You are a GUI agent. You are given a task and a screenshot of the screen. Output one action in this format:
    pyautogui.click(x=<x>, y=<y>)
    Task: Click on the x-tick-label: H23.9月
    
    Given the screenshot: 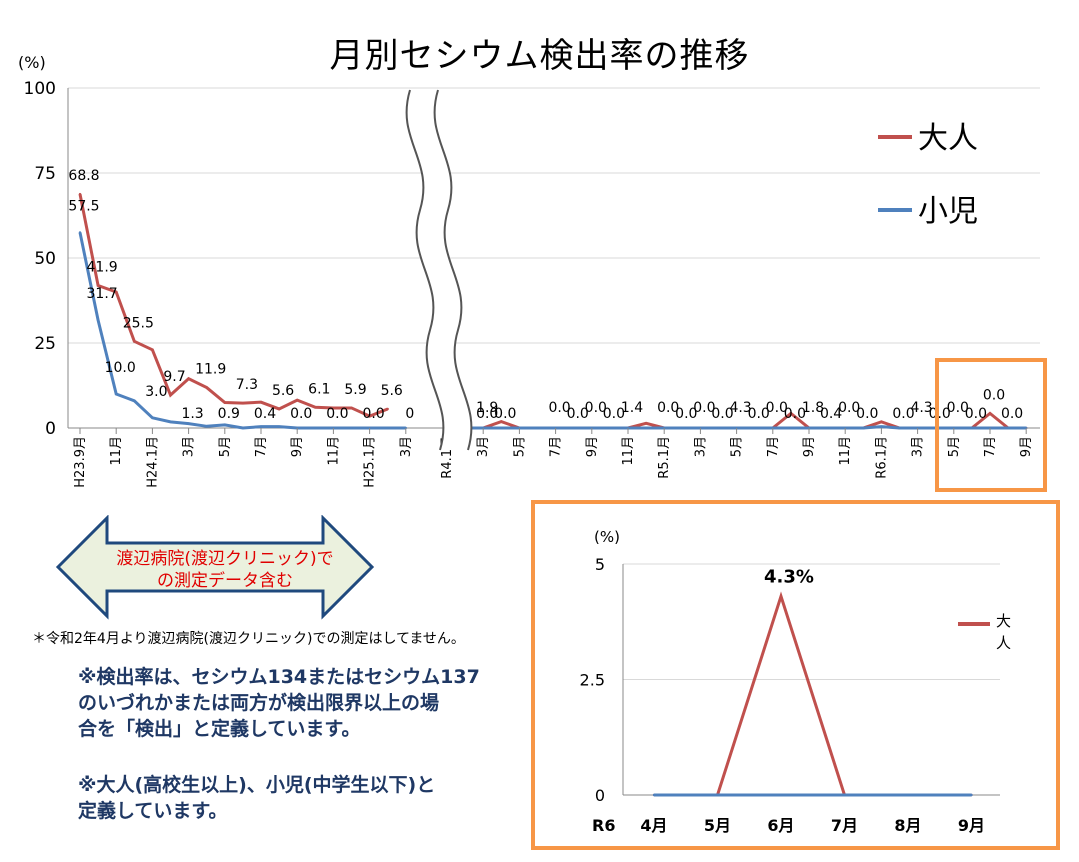 What is the action you would take?
    pyautogui.click(x=80, y=462)
    